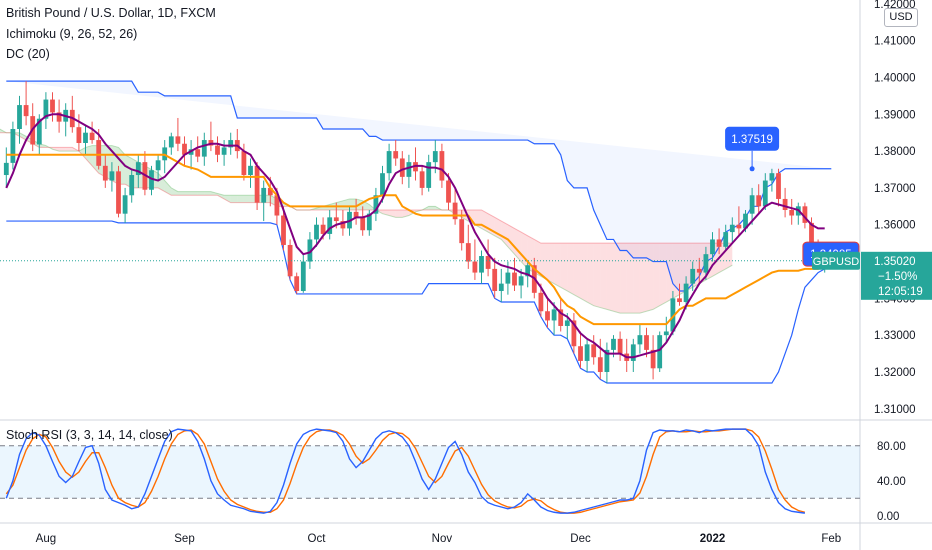 The image size is (932, 550). I want to click on currency-badge: USD, so click(901, 17).